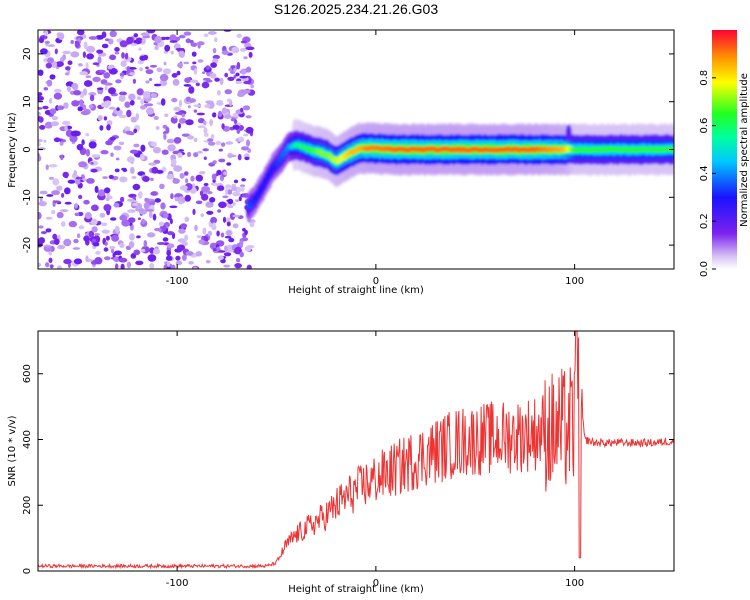 Image resolution: width=750 pixels, height=600 pixels. Describe the element at coordinates (27, 149) in the screenshot. I see `y-tick-label: 0` at that location.